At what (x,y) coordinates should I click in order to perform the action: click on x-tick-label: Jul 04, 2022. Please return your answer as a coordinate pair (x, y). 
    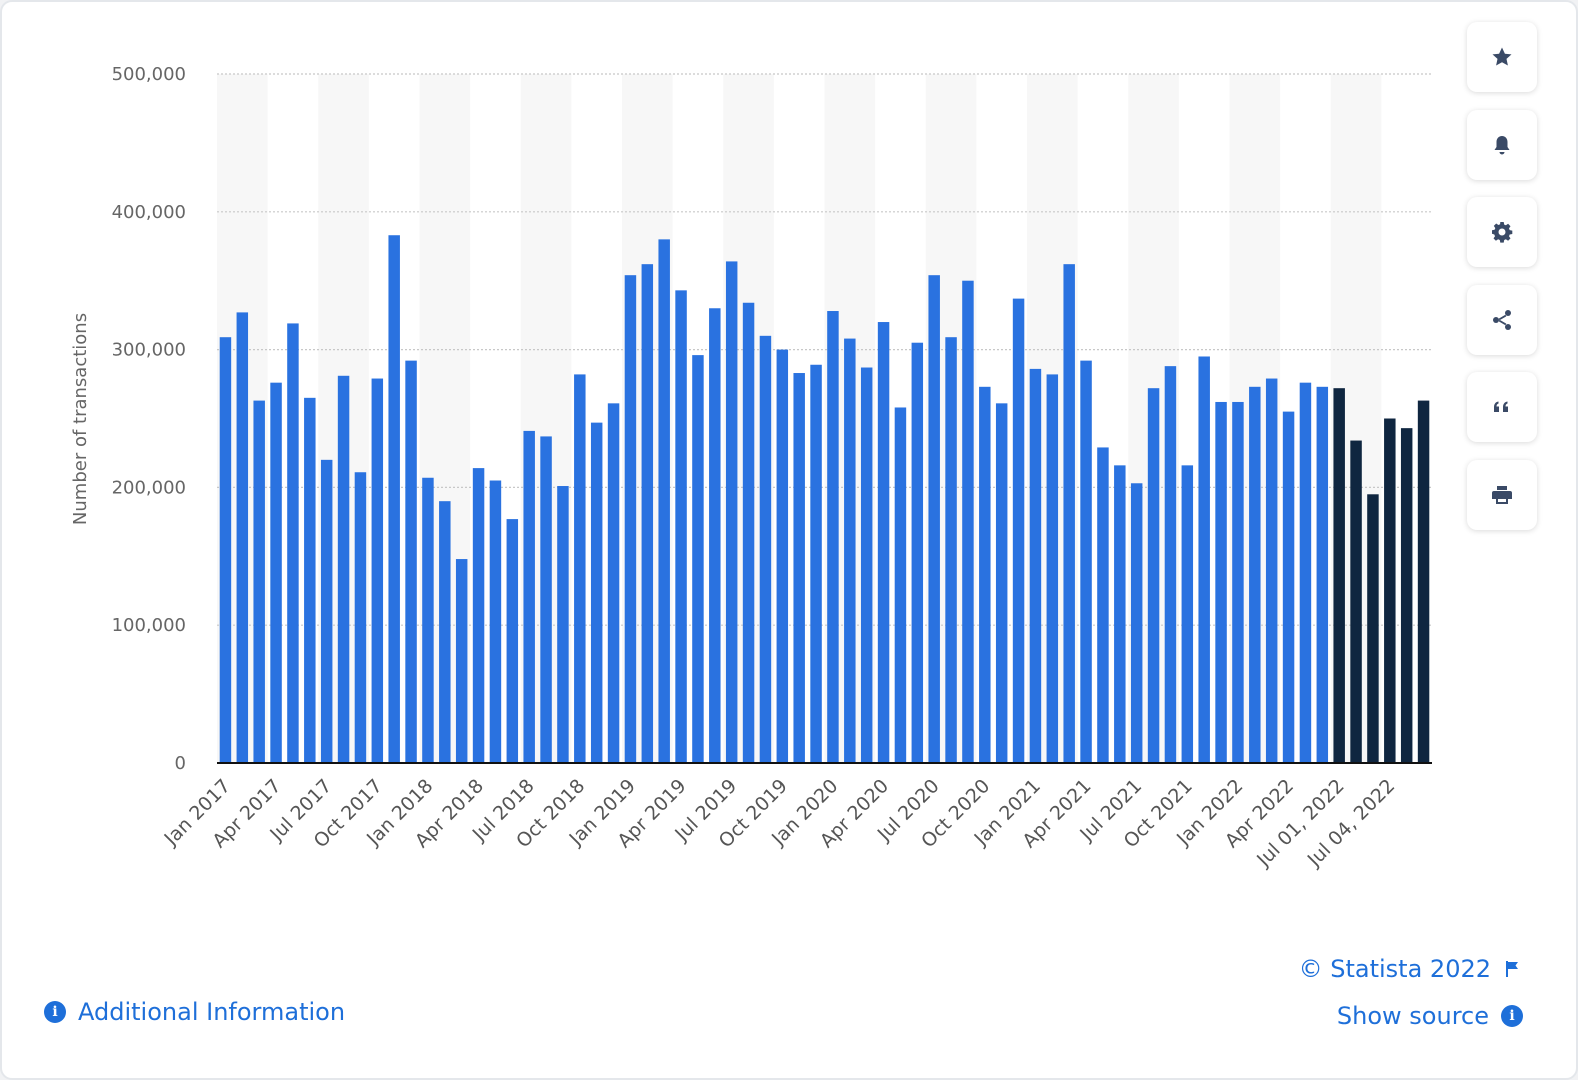
    Looking at the image, I should click on (1351, 823).